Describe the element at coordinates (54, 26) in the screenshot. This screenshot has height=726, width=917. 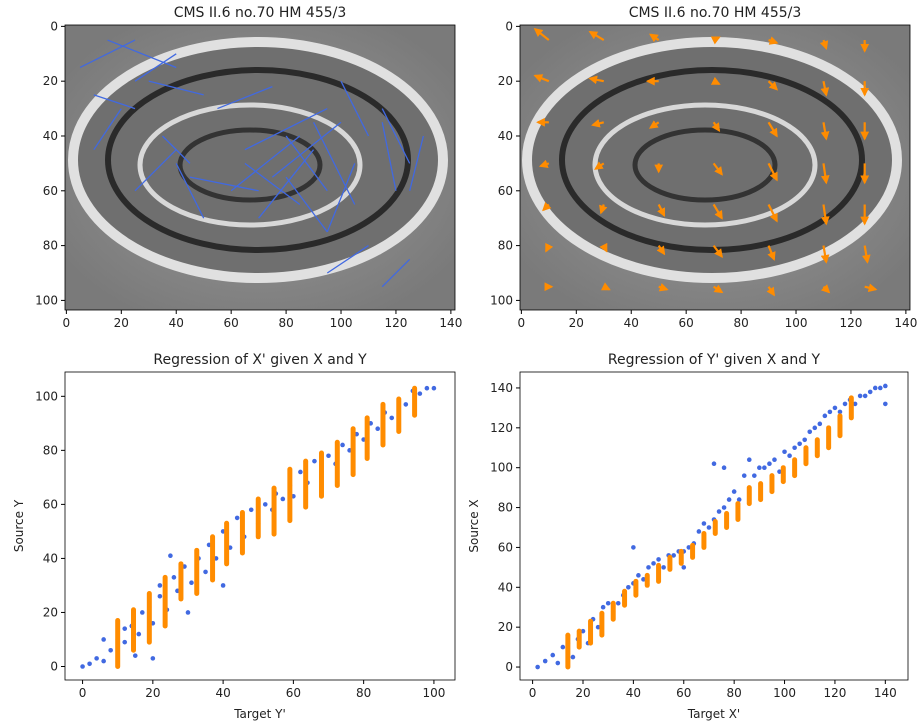
I see `y-tick-label: 0` at that location.